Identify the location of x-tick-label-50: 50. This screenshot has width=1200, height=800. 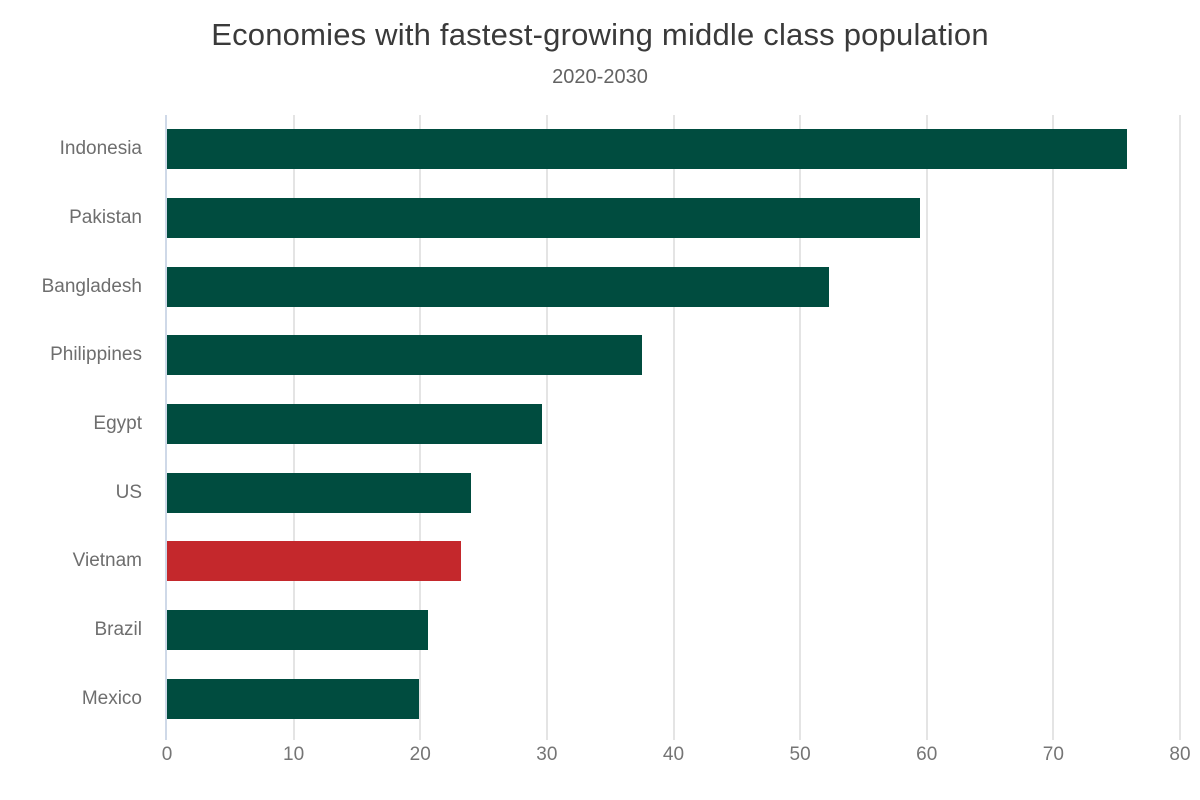
(800, 754).